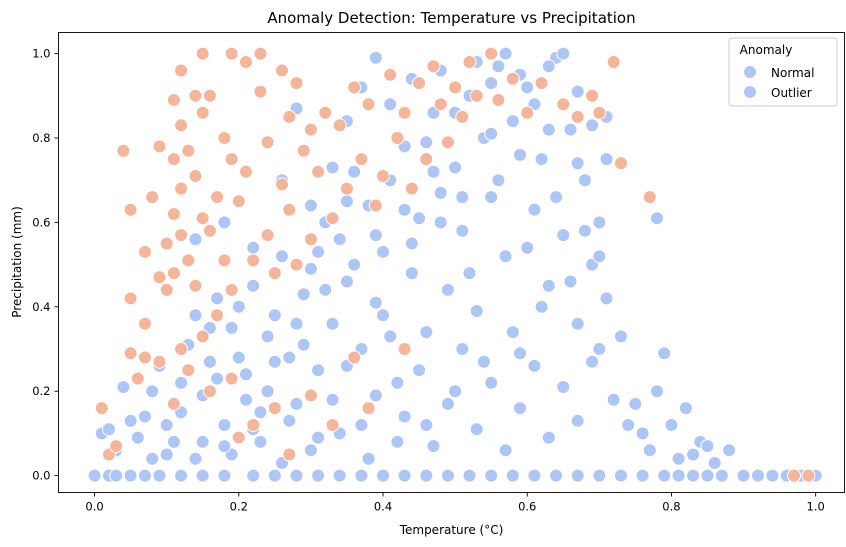 This screenshot has width=846, height=547. I want to click on legend-marker-outlier, so click(750, 92).